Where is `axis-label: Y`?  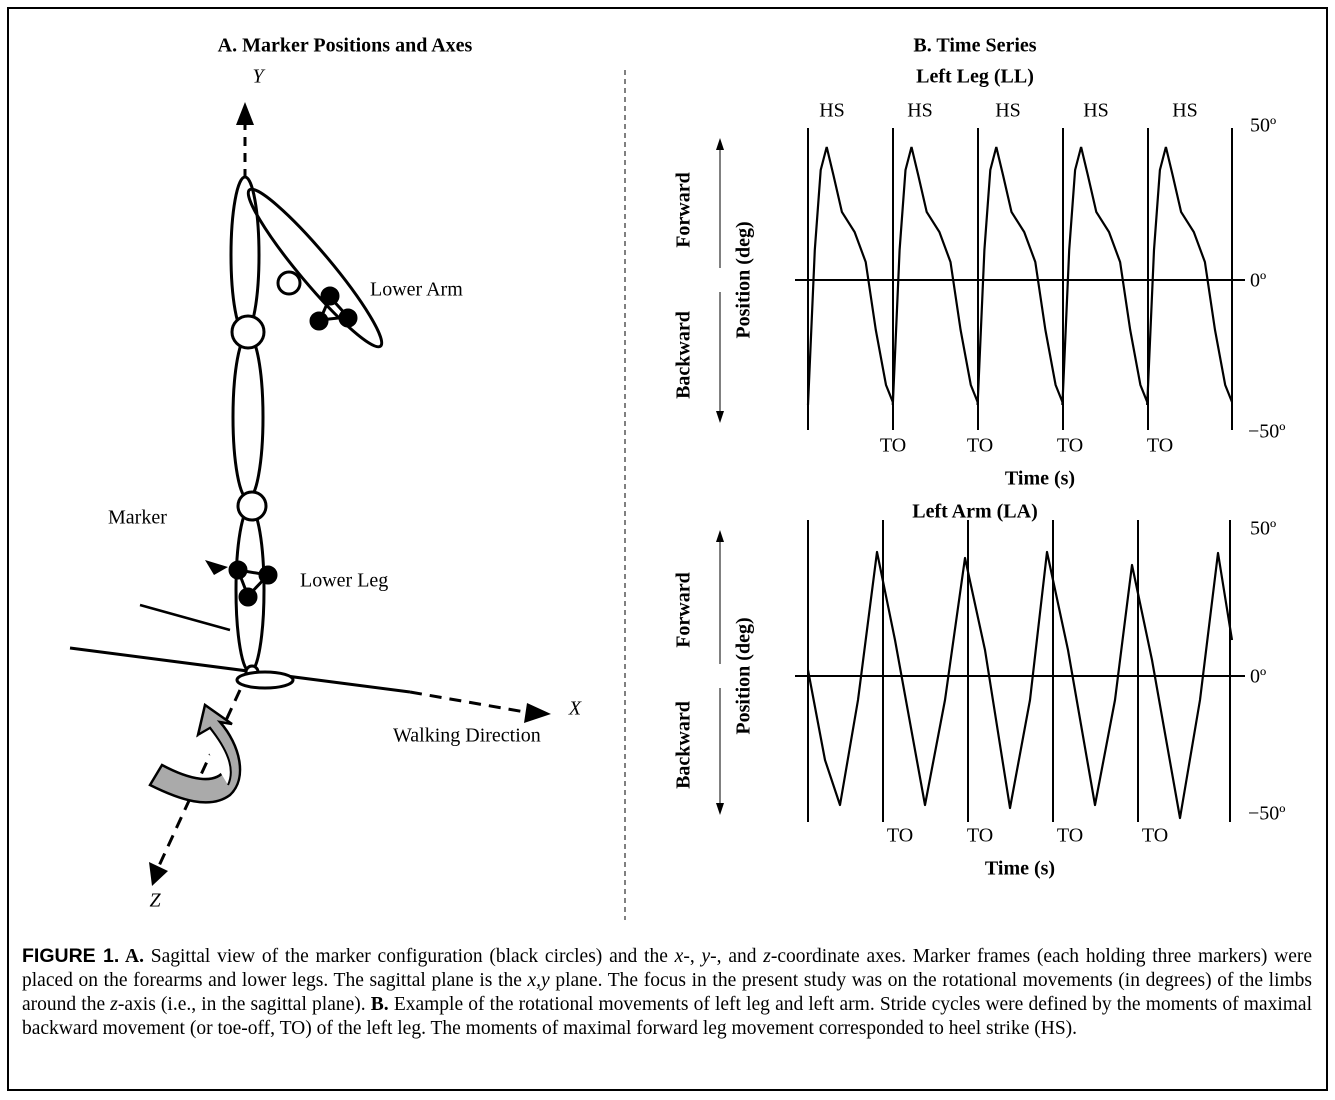
axis-label: Y is located at coordinates (258, 77).